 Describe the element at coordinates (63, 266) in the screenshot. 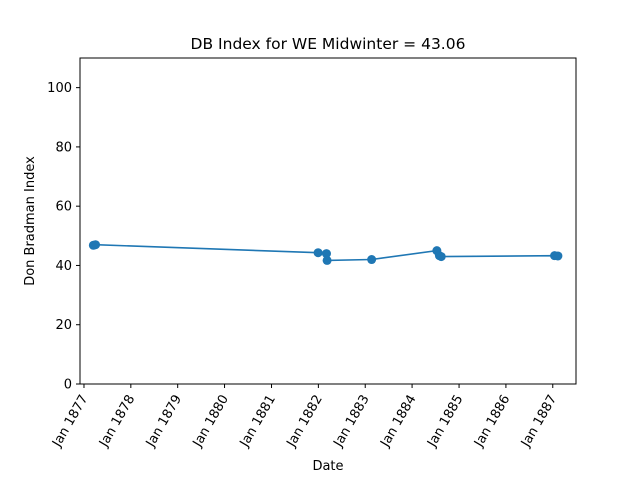

I see `y-tick-label: 40` at that location.